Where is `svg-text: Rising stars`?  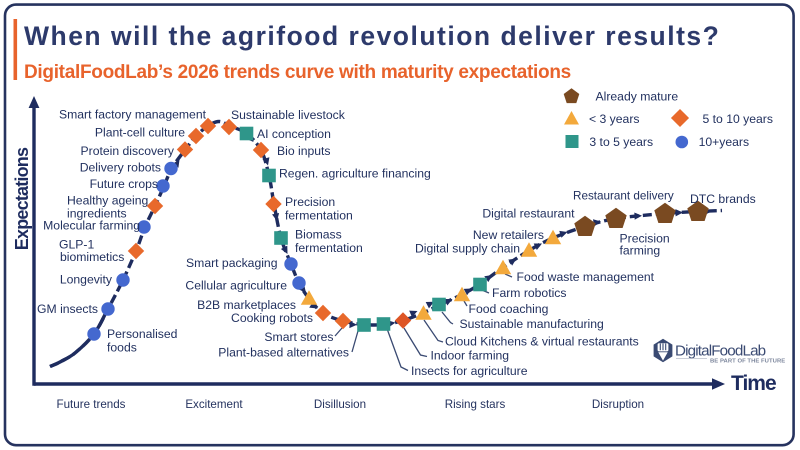
svg-text: Rising stars is located at coordinates (475, 404).